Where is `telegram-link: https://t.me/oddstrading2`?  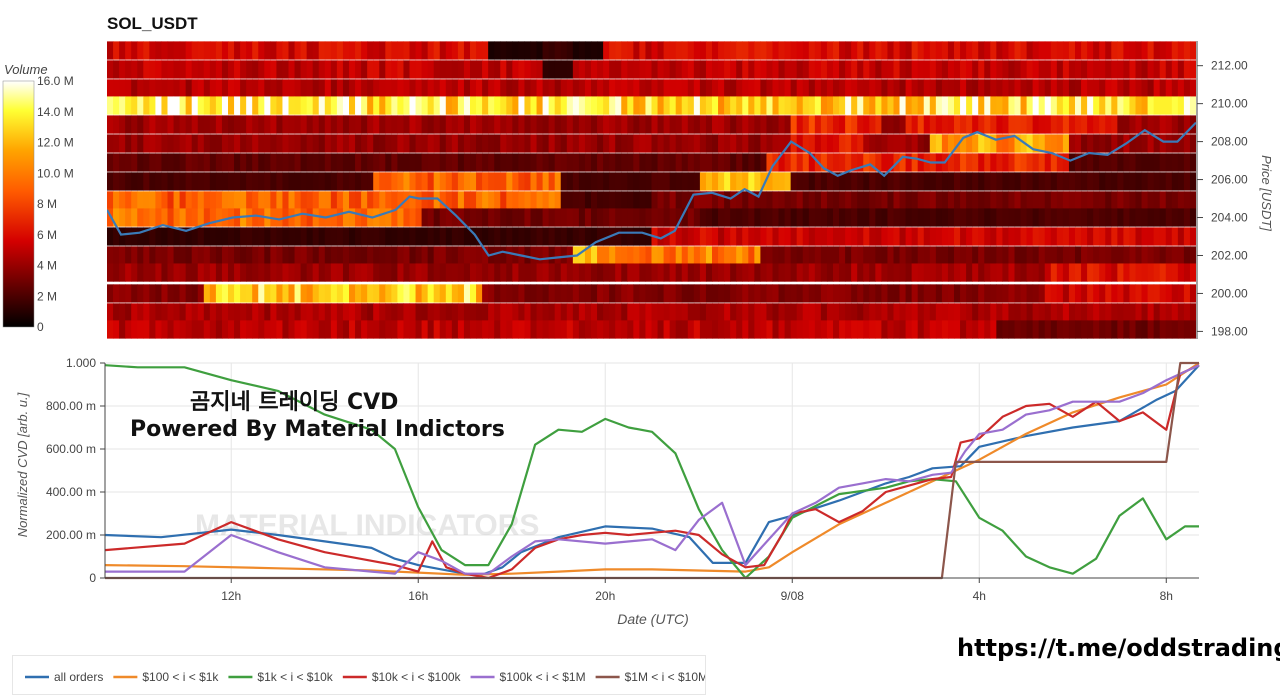 telegram-link: https://t.me/oddstrading2 is located at coordinates (1118, 648).